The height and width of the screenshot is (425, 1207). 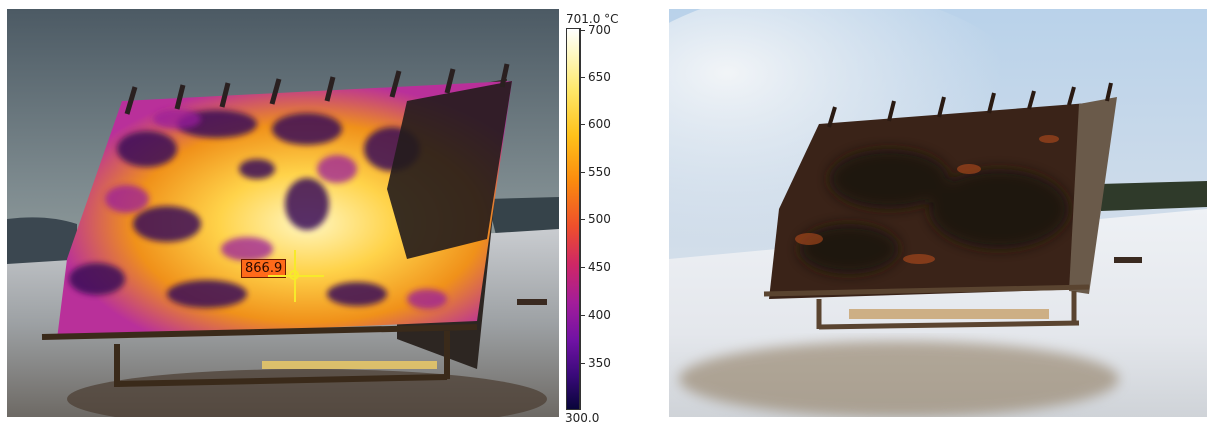 What do you see at coordinates (599, 315) in the screenshot?
I see `scale-tick-label: 400` at bounding box center [599, 315].